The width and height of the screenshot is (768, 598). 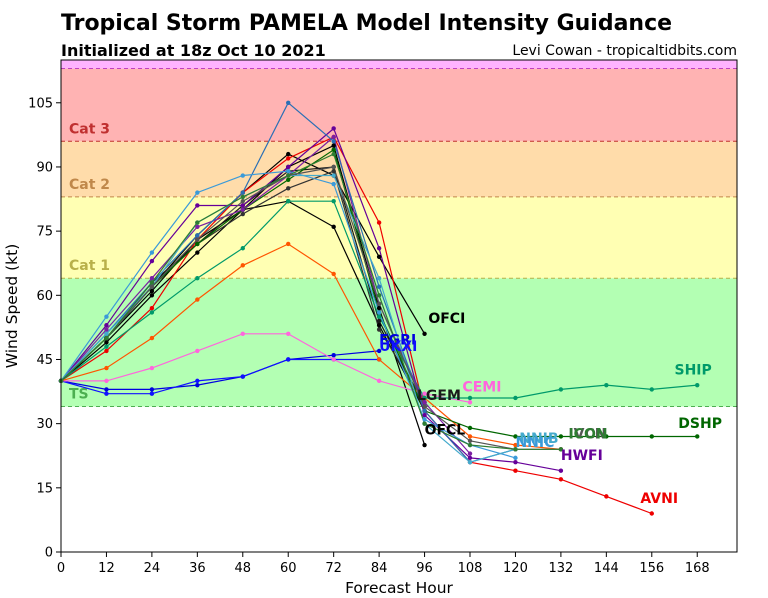 I want to click on series-label-7: DSHP, so click(x=700, y=424).